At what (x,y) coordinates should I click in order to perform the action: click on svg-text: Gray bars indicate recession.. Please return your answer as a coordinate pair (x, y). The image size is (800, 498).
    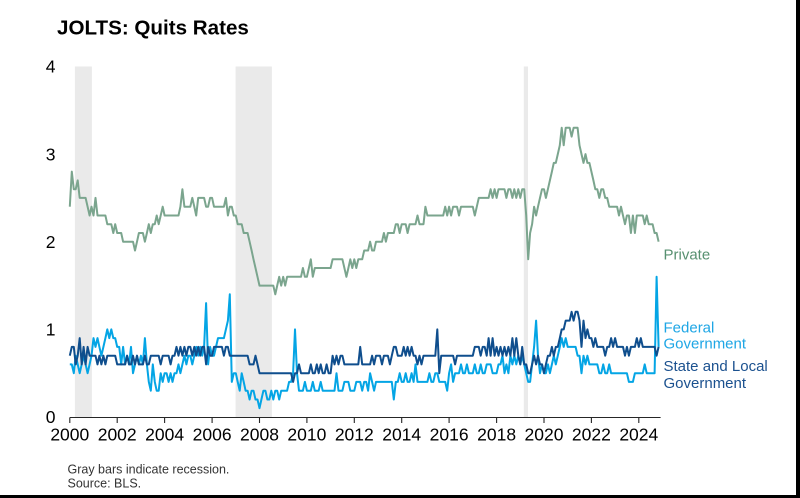
    Looking at the image, I should click on (149, 470).